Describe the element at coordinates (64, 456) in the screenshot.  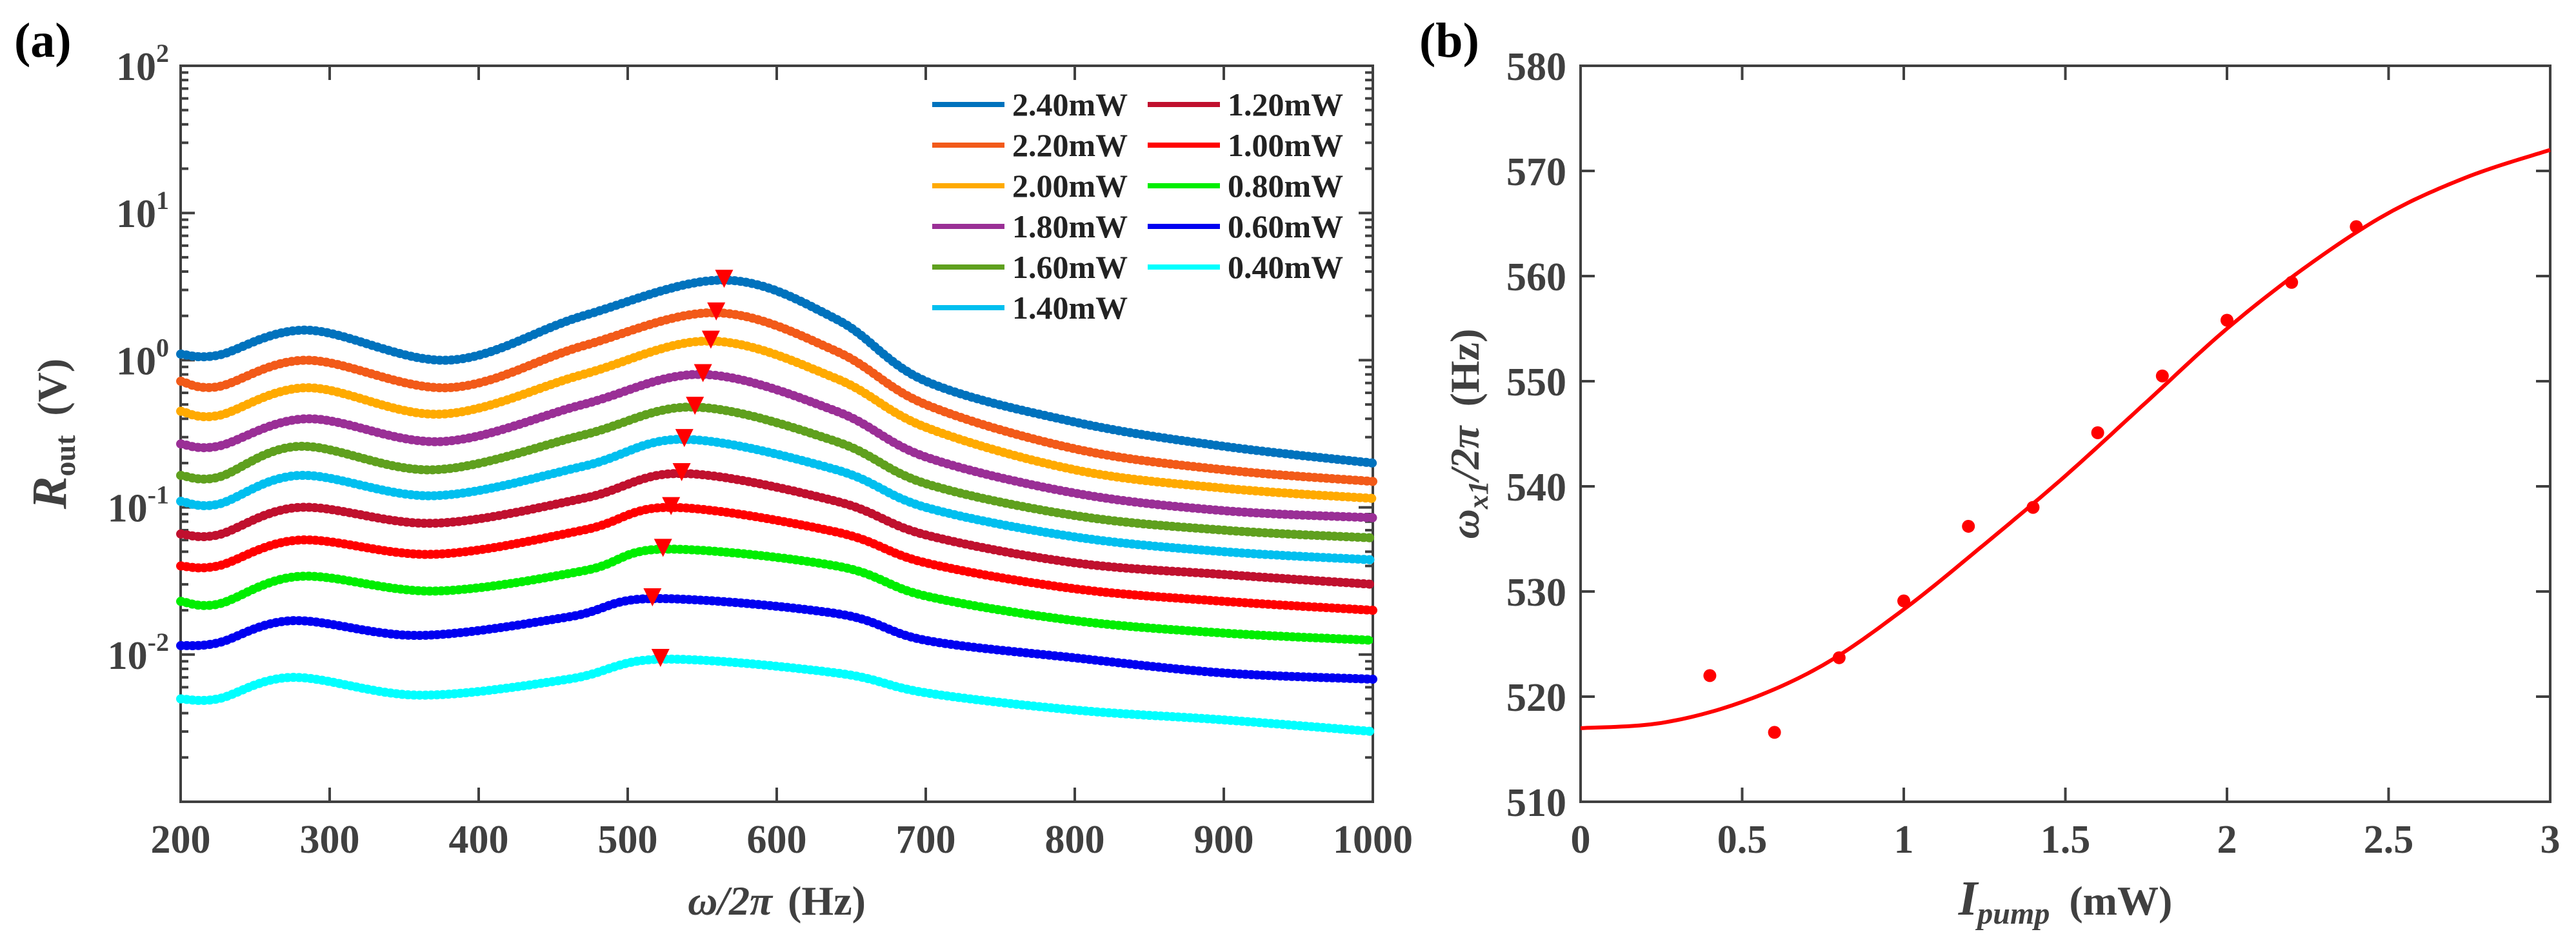
I see `y-axis-label-sub: out` at that location.